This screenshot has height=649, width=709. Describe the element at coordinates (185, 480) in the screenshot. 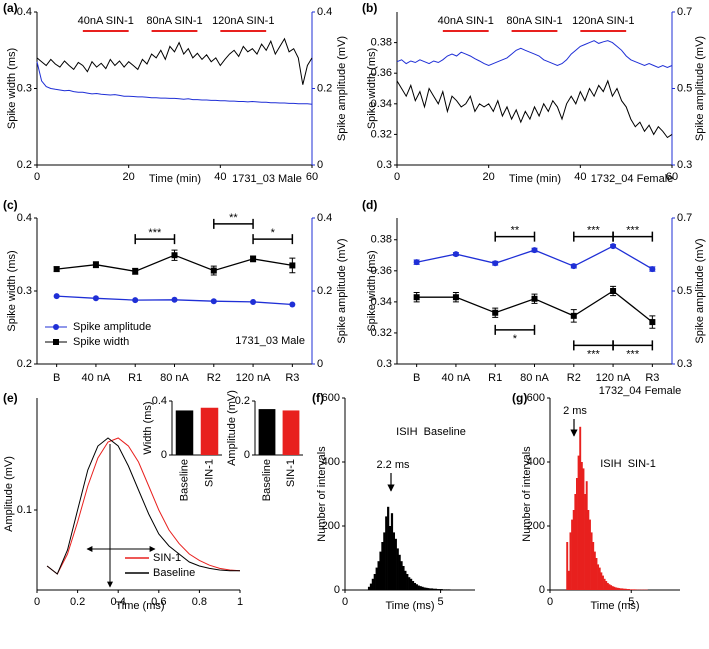

I see `x-tick-label: Baseline` at that location.